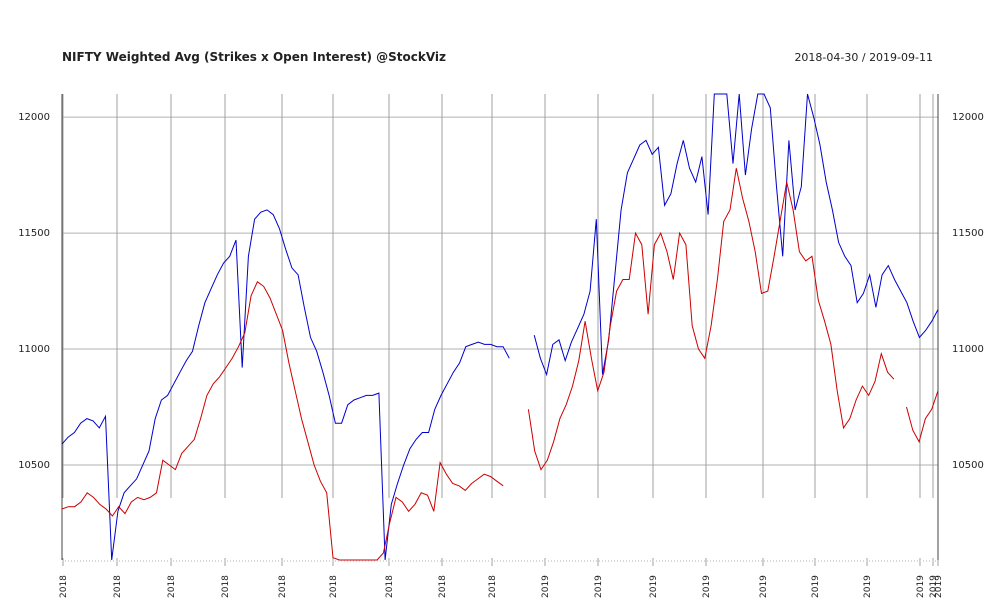  I want to click on y-tick-label-left: 11500, so click(34, 233).